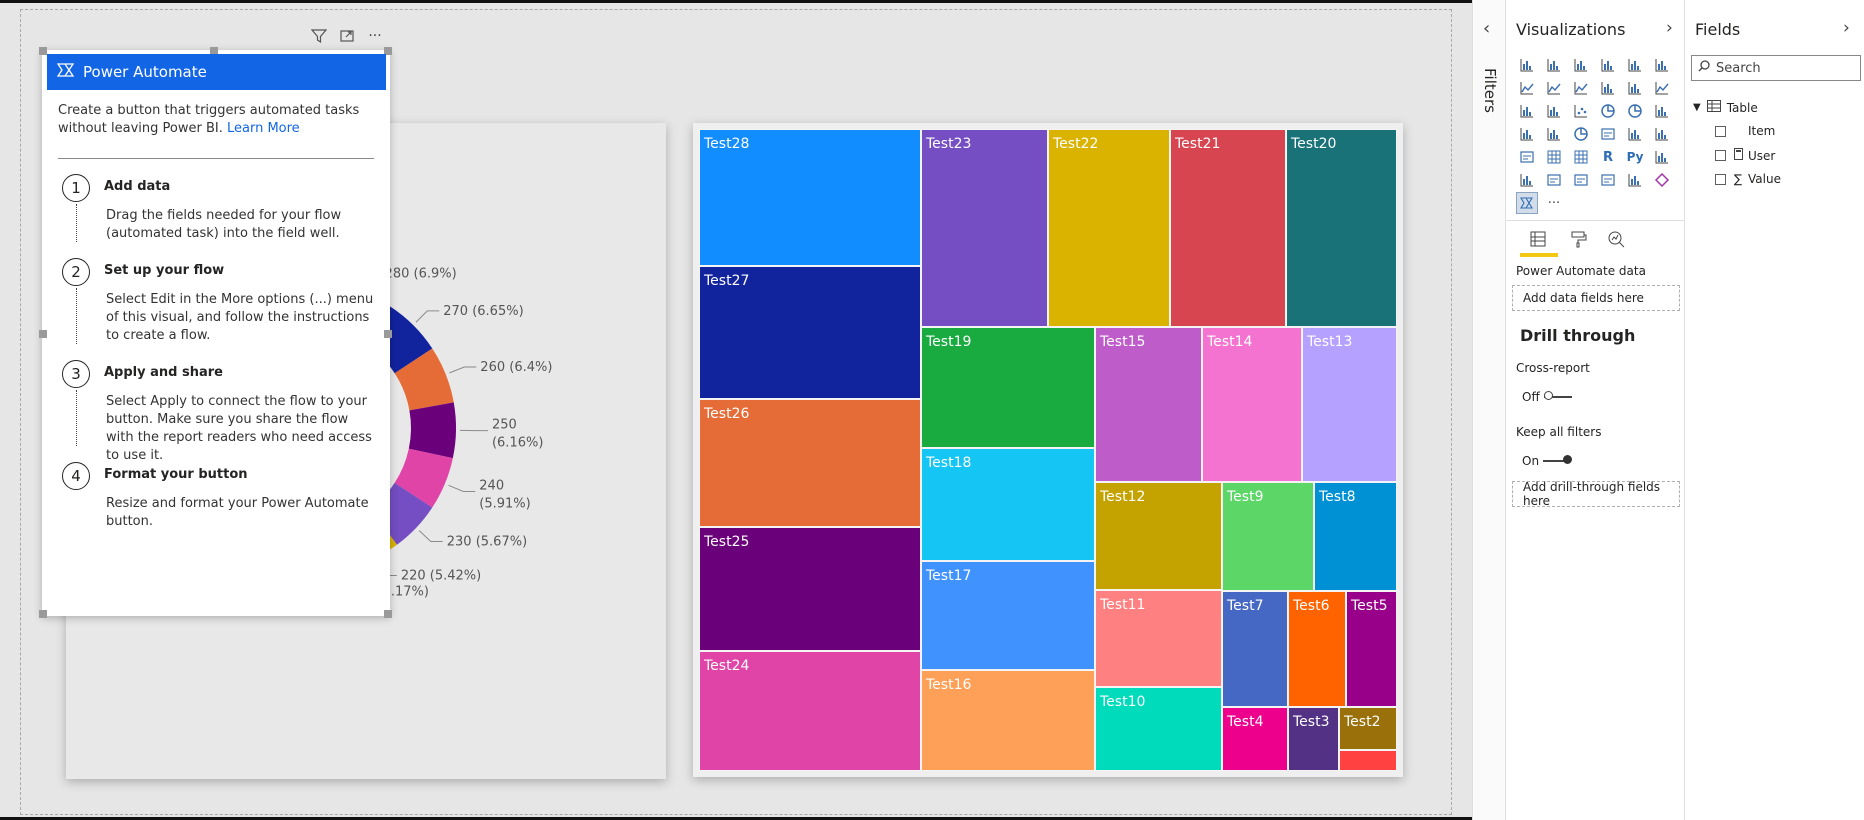 The height and width of the screenshot is (820, 1864). What do you see at coordinates (1608, 111) in the screenshot?
I see `pie-icon` at bounding box center [1608, 111].